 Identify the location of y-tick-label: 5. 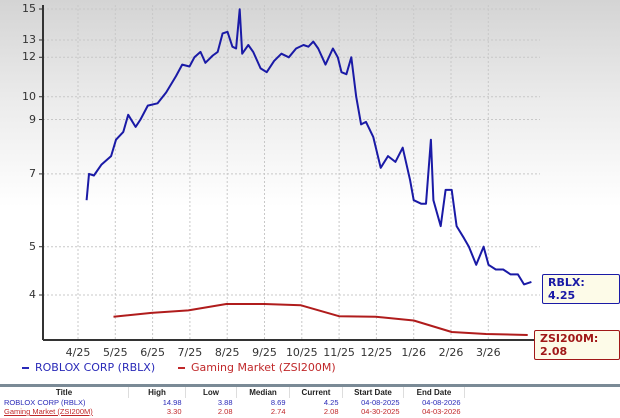
(32, 246).